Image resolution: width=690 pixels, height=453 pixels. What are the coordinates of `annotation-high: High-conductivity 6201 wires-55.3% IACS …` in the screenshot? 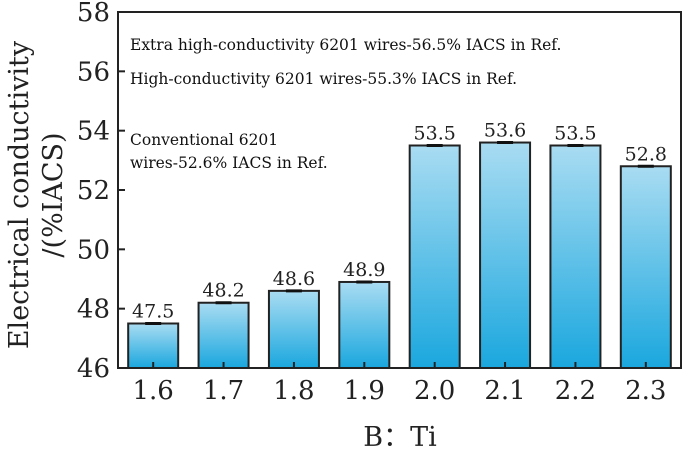 It's located at (323, 79).